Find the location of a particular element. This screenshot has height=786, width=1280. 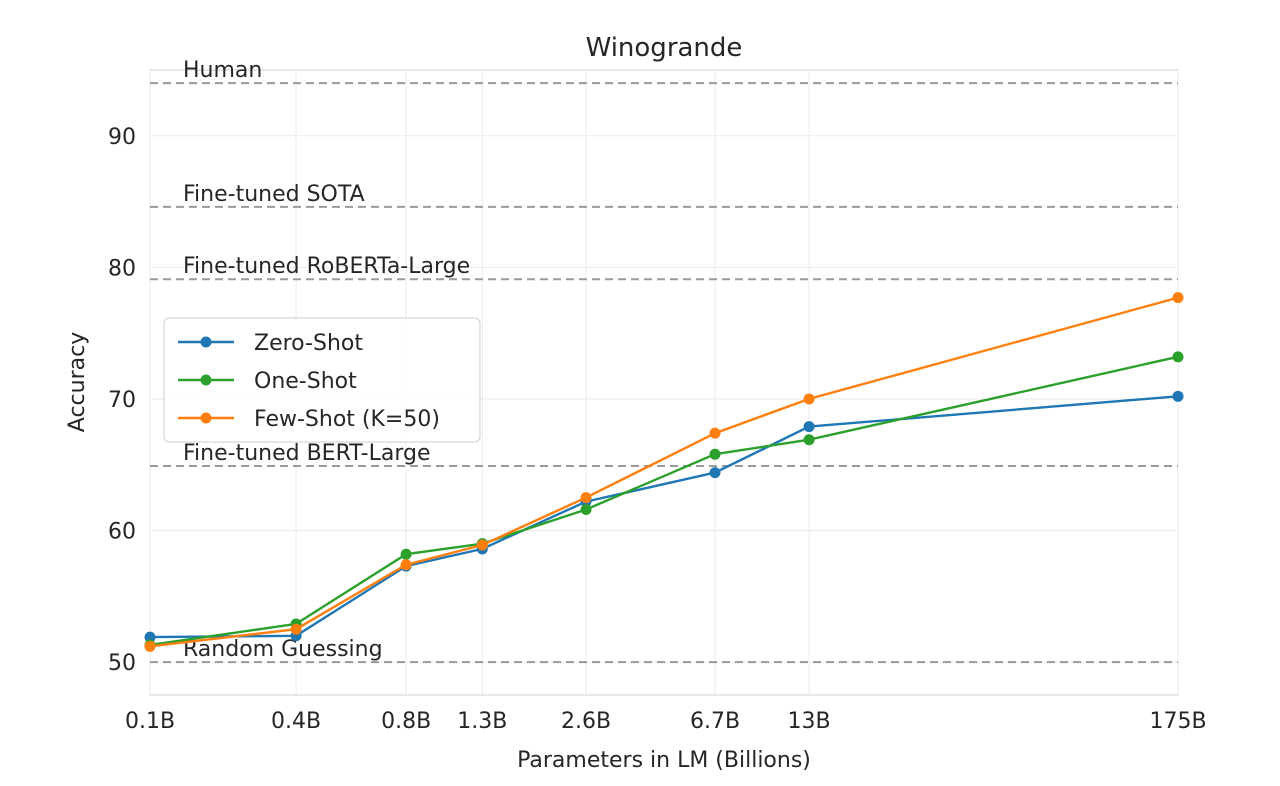

x-ticks: 0.1B 0.4B 0.8B 1.3B 2.6B 6.7B 13B 175B is located at coordinates (666, 721).